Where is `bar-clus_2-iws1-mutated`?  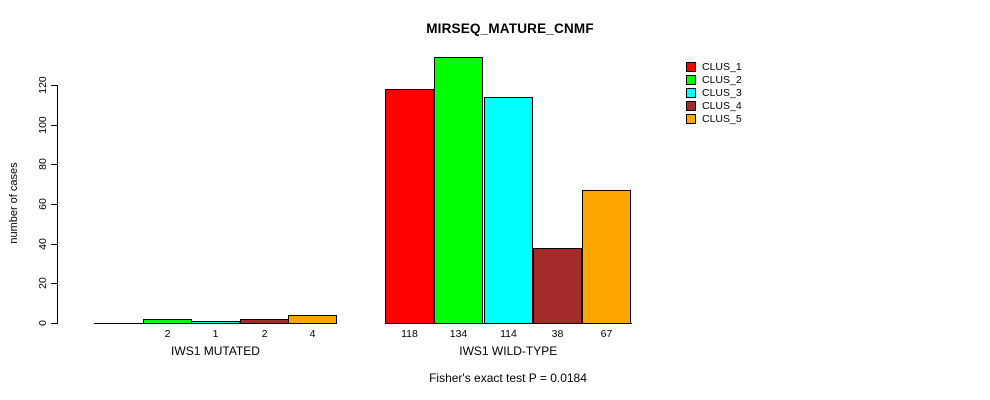 bar-clus_2-iws1-mutated is located at coordinates (167, 321).